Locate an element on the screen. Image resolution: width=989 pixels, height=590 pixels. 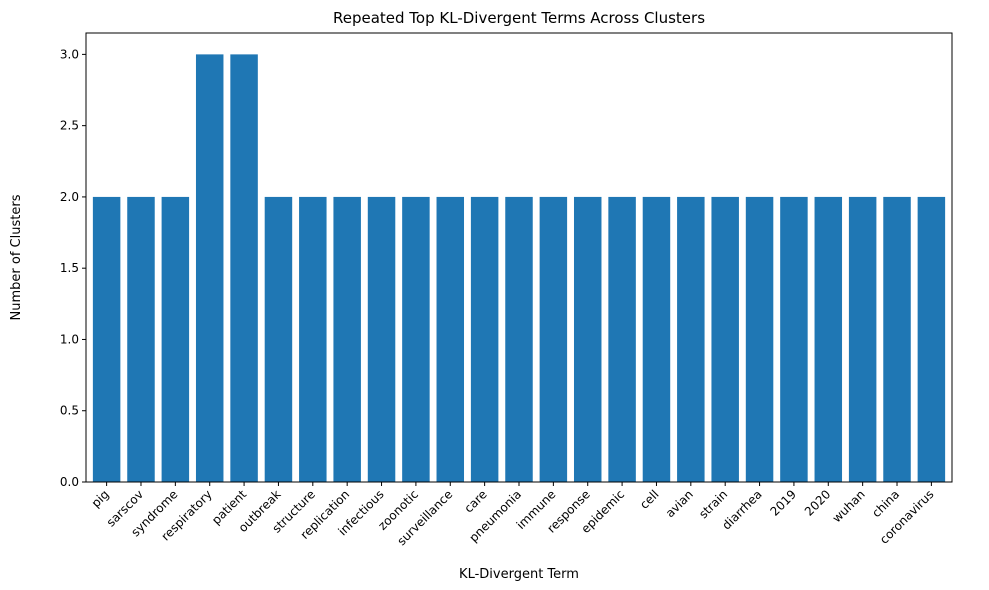
bar-cell is located at coordinates (656, 339).